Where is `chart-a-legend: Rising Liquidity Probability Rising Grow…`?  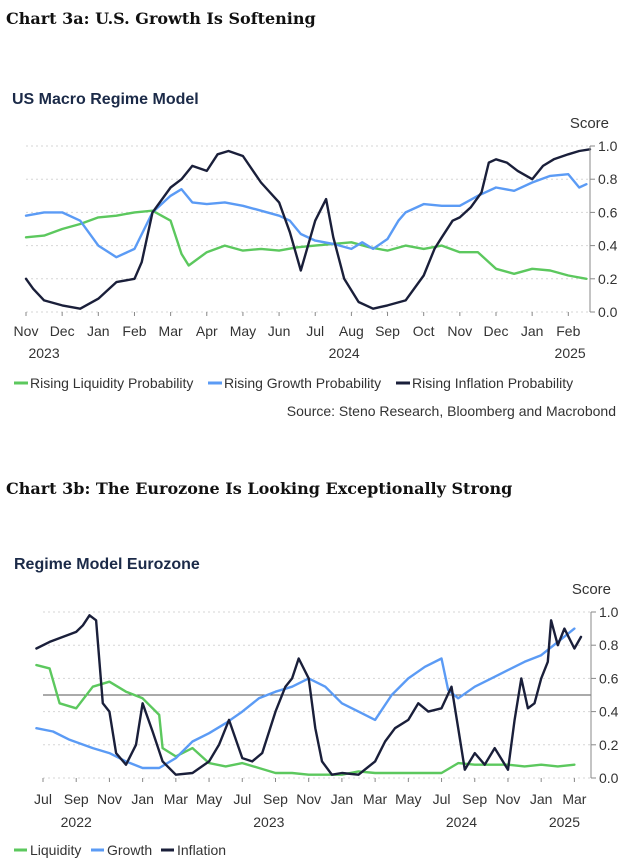 chart-a-legend: Rising Liquidity Probability Rising Grow… is located at coordinates (293, 383).